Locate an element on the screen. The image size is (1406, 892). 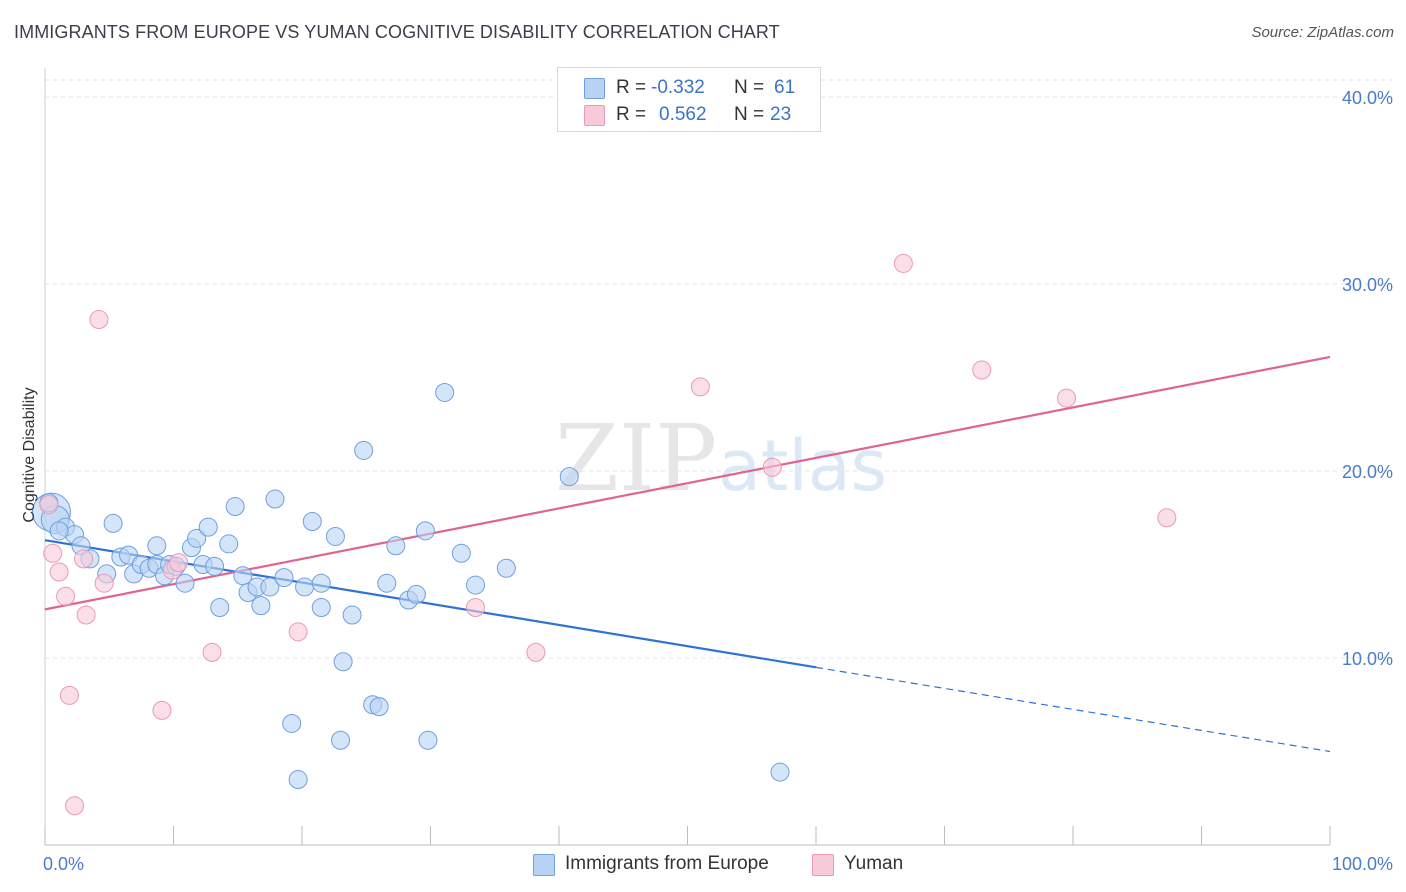
yuman-r-value: 0.562 is located at coordinates (683, 114).